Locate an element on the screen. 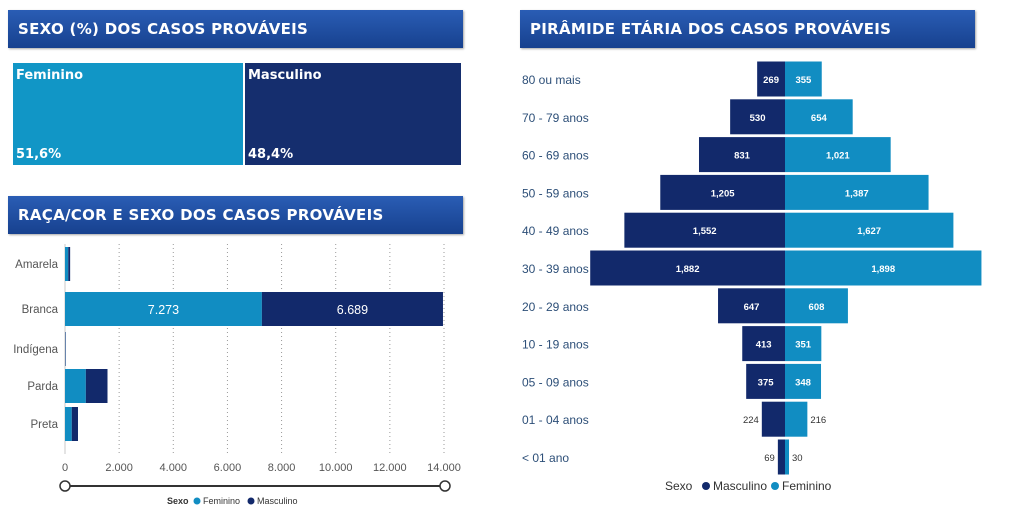 This screenshot has height=520, width=1028. pyramid-bar-feminino-20-29-anos is located at coordinates (816, 306).